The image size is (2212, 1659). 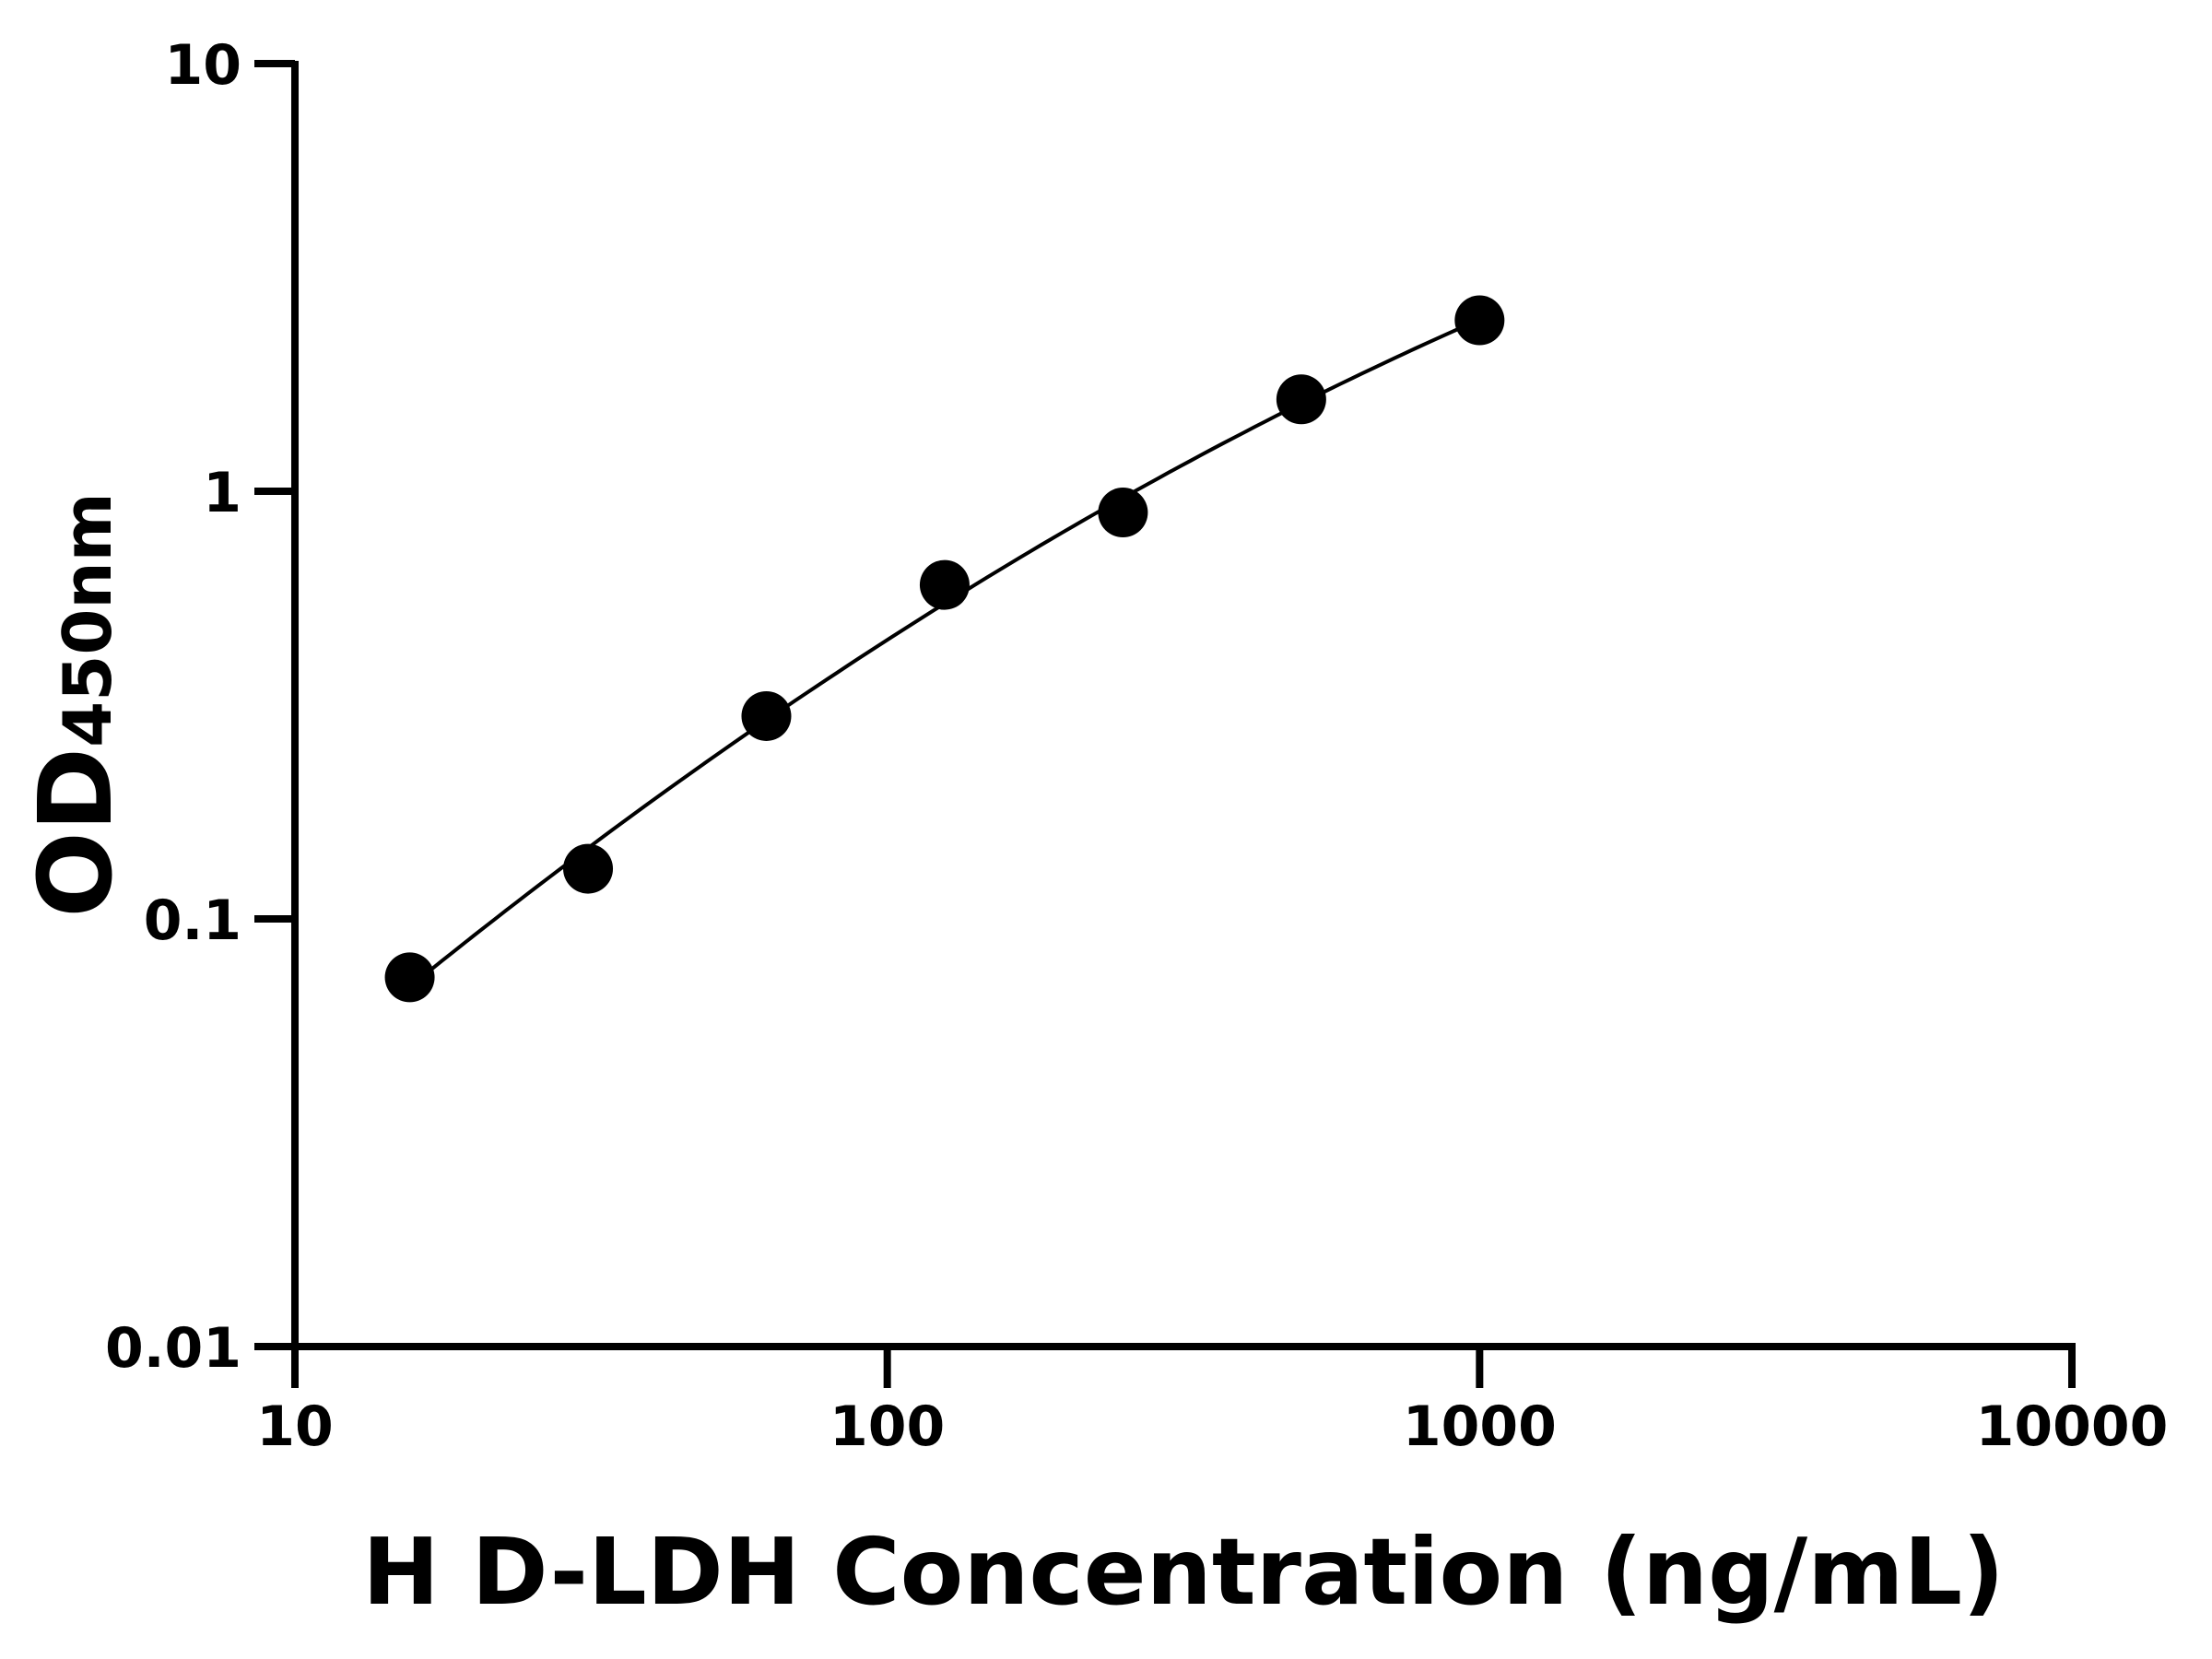 I want to click on x-tick-label: 10, so click(x=295, y=1426).